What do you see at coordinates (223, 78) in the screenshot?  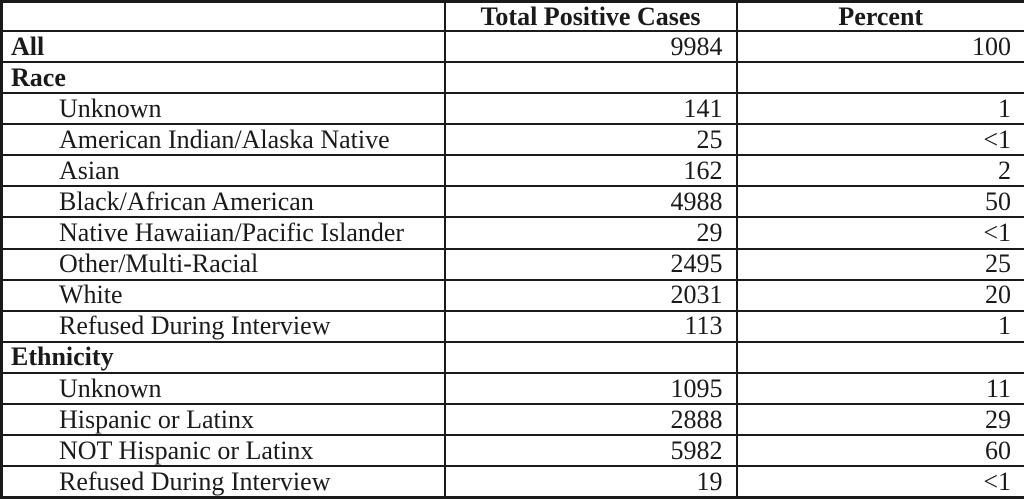 I see `row-label: Race` at bounding box center [223, 78].